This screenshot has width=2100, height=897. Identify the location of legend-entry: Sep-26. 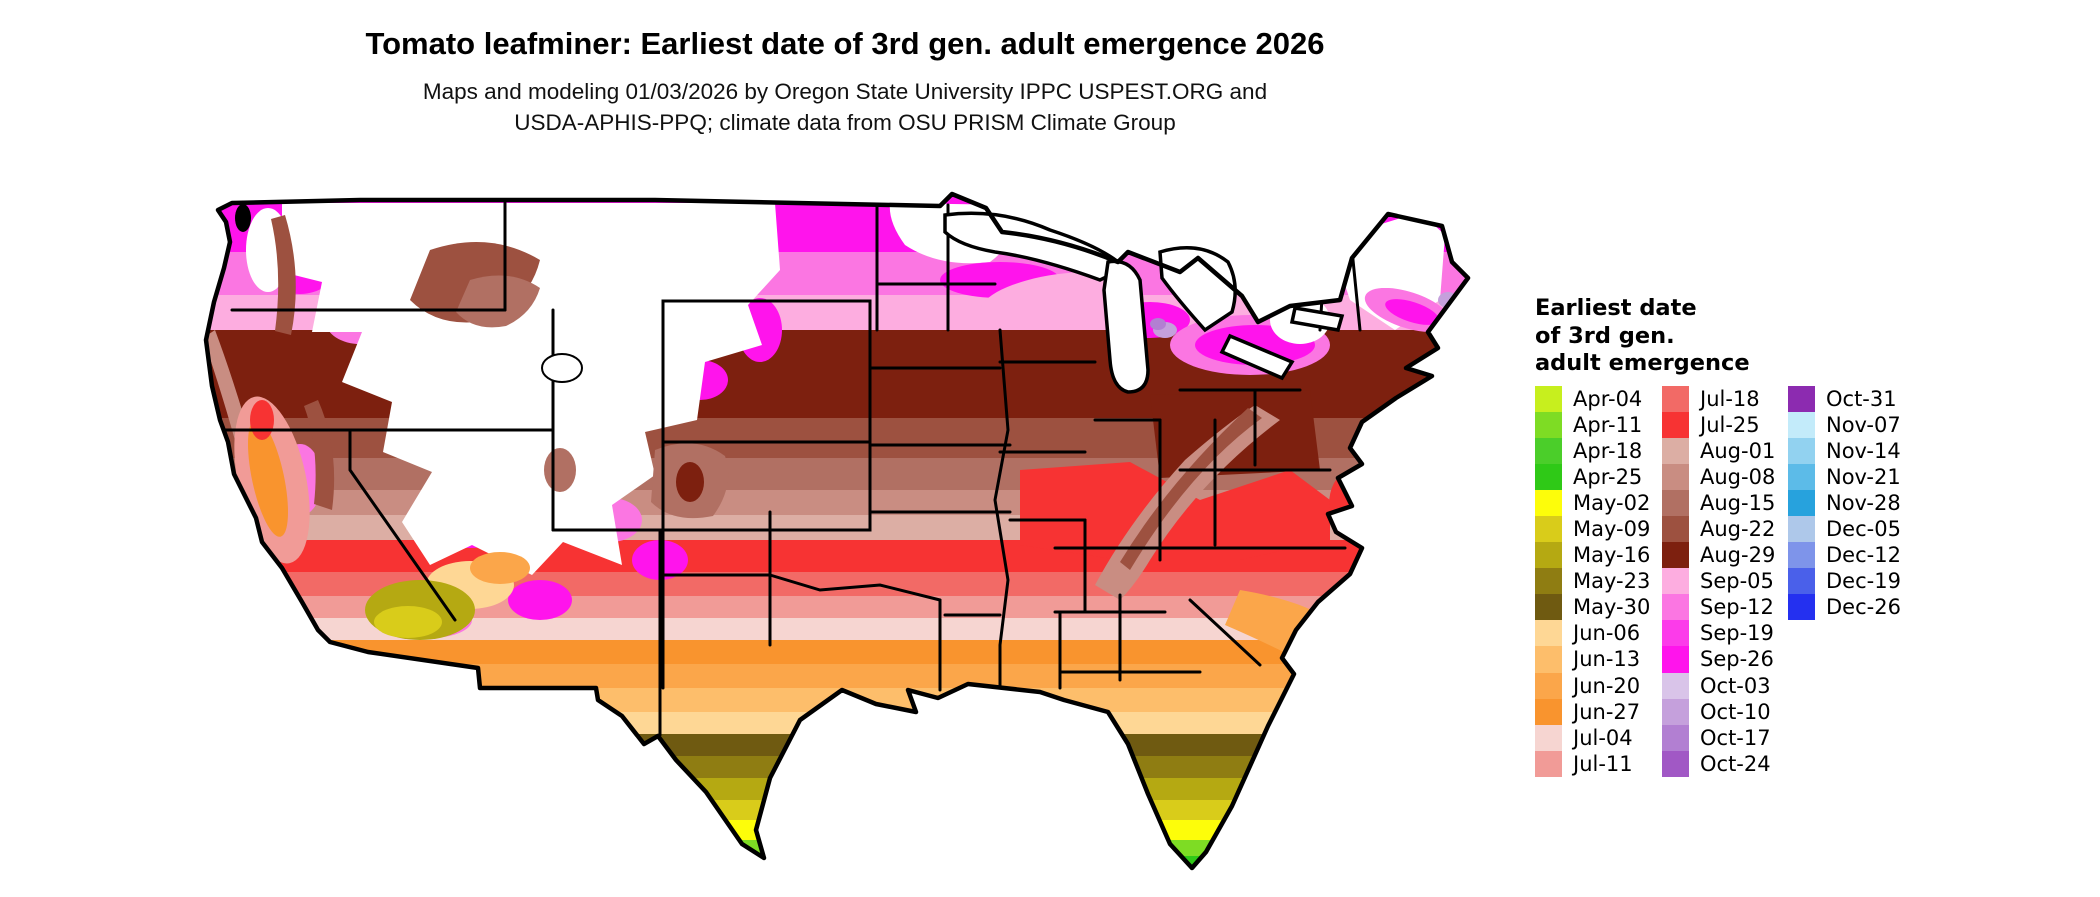
(1718, 659).